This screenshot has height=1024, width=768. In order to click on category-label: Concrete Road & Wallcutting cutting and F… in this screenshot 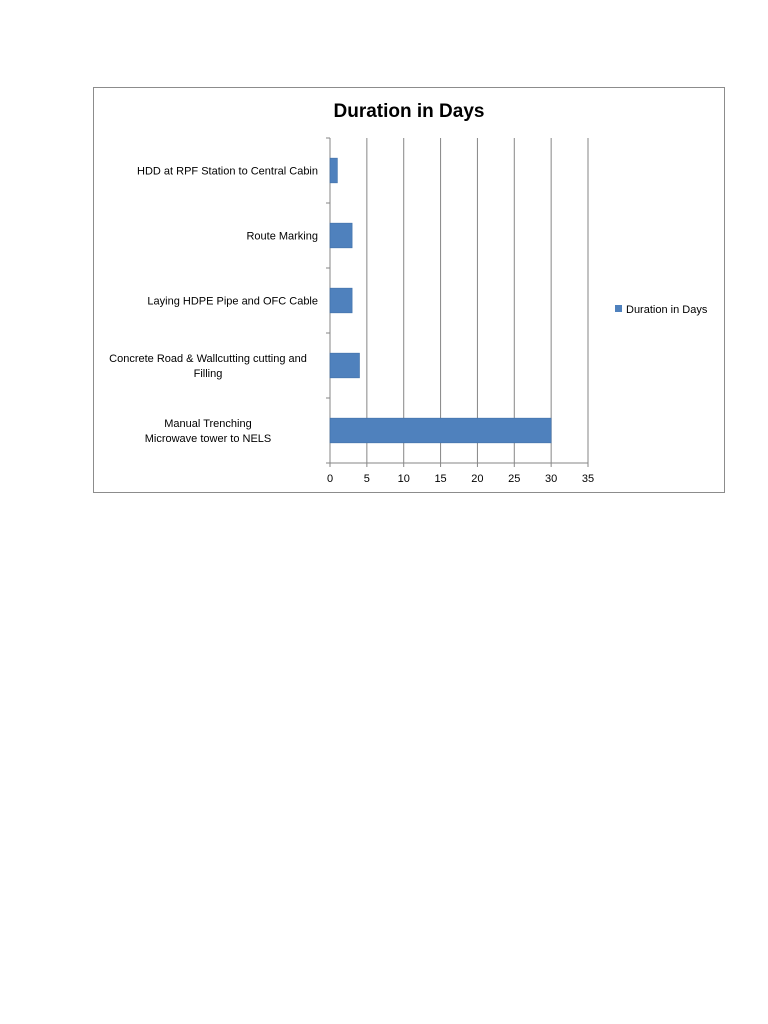, I will do `click(208, 366)`.